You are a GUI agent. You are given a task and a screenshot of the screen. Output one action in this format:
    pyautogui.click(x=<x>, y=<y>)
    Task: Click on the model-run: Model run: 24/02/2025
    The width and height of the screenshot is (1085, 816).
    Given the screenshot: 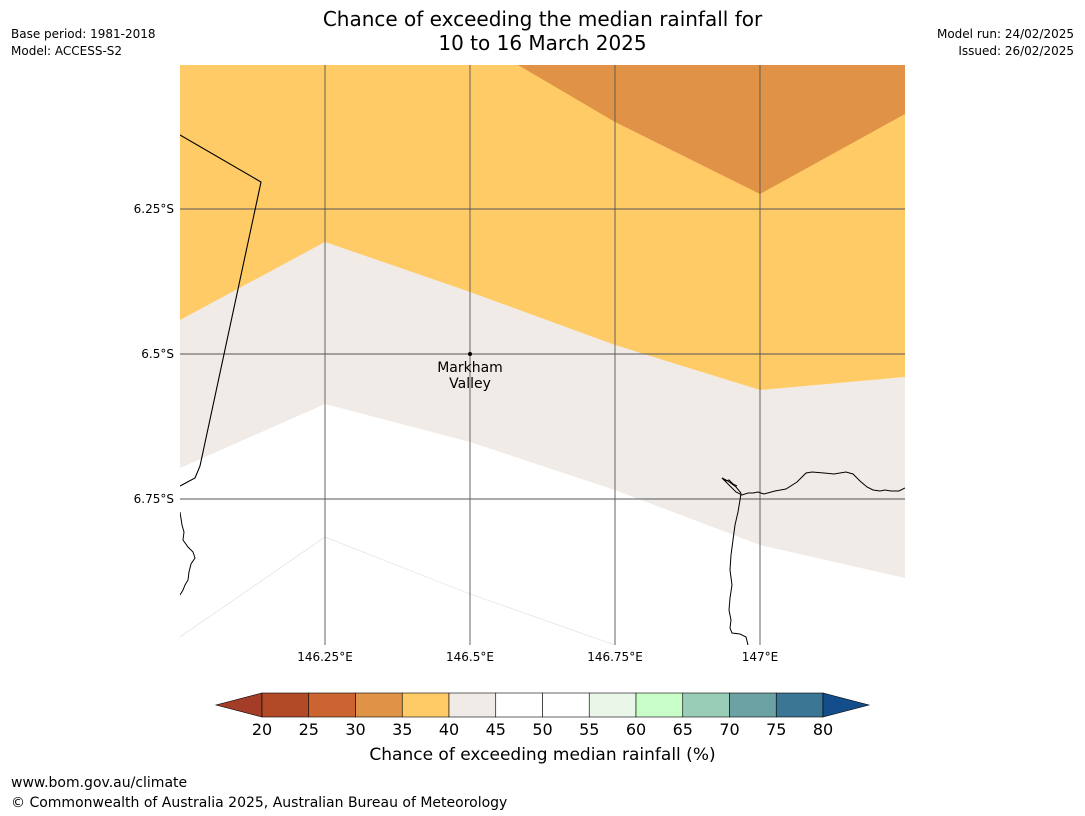 What is the action you would take?
    pyautogui.click(x=1005, y=34)
    